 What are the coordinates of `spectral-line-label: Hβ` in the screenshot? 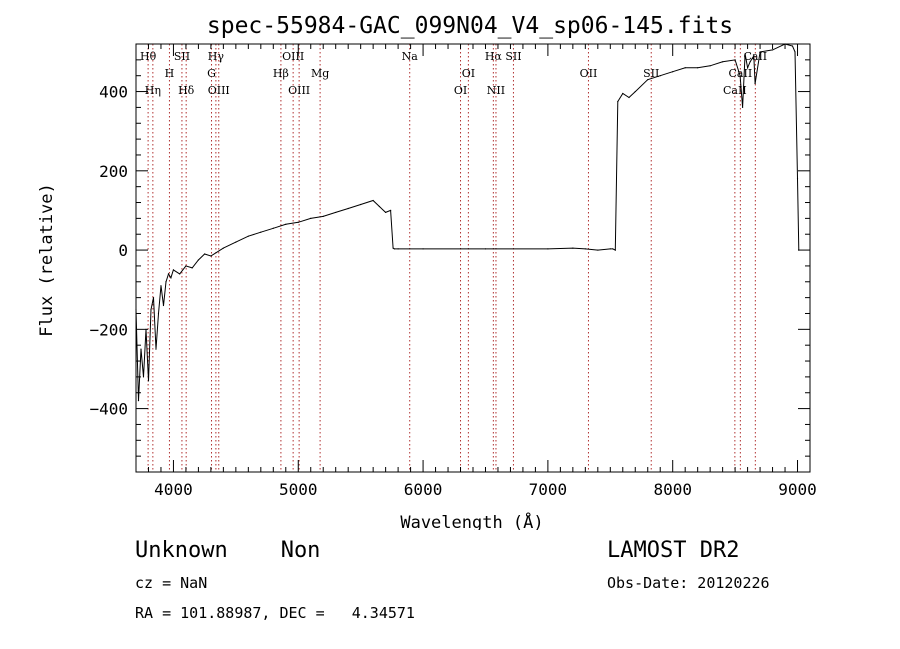 It's located at (281, 73).